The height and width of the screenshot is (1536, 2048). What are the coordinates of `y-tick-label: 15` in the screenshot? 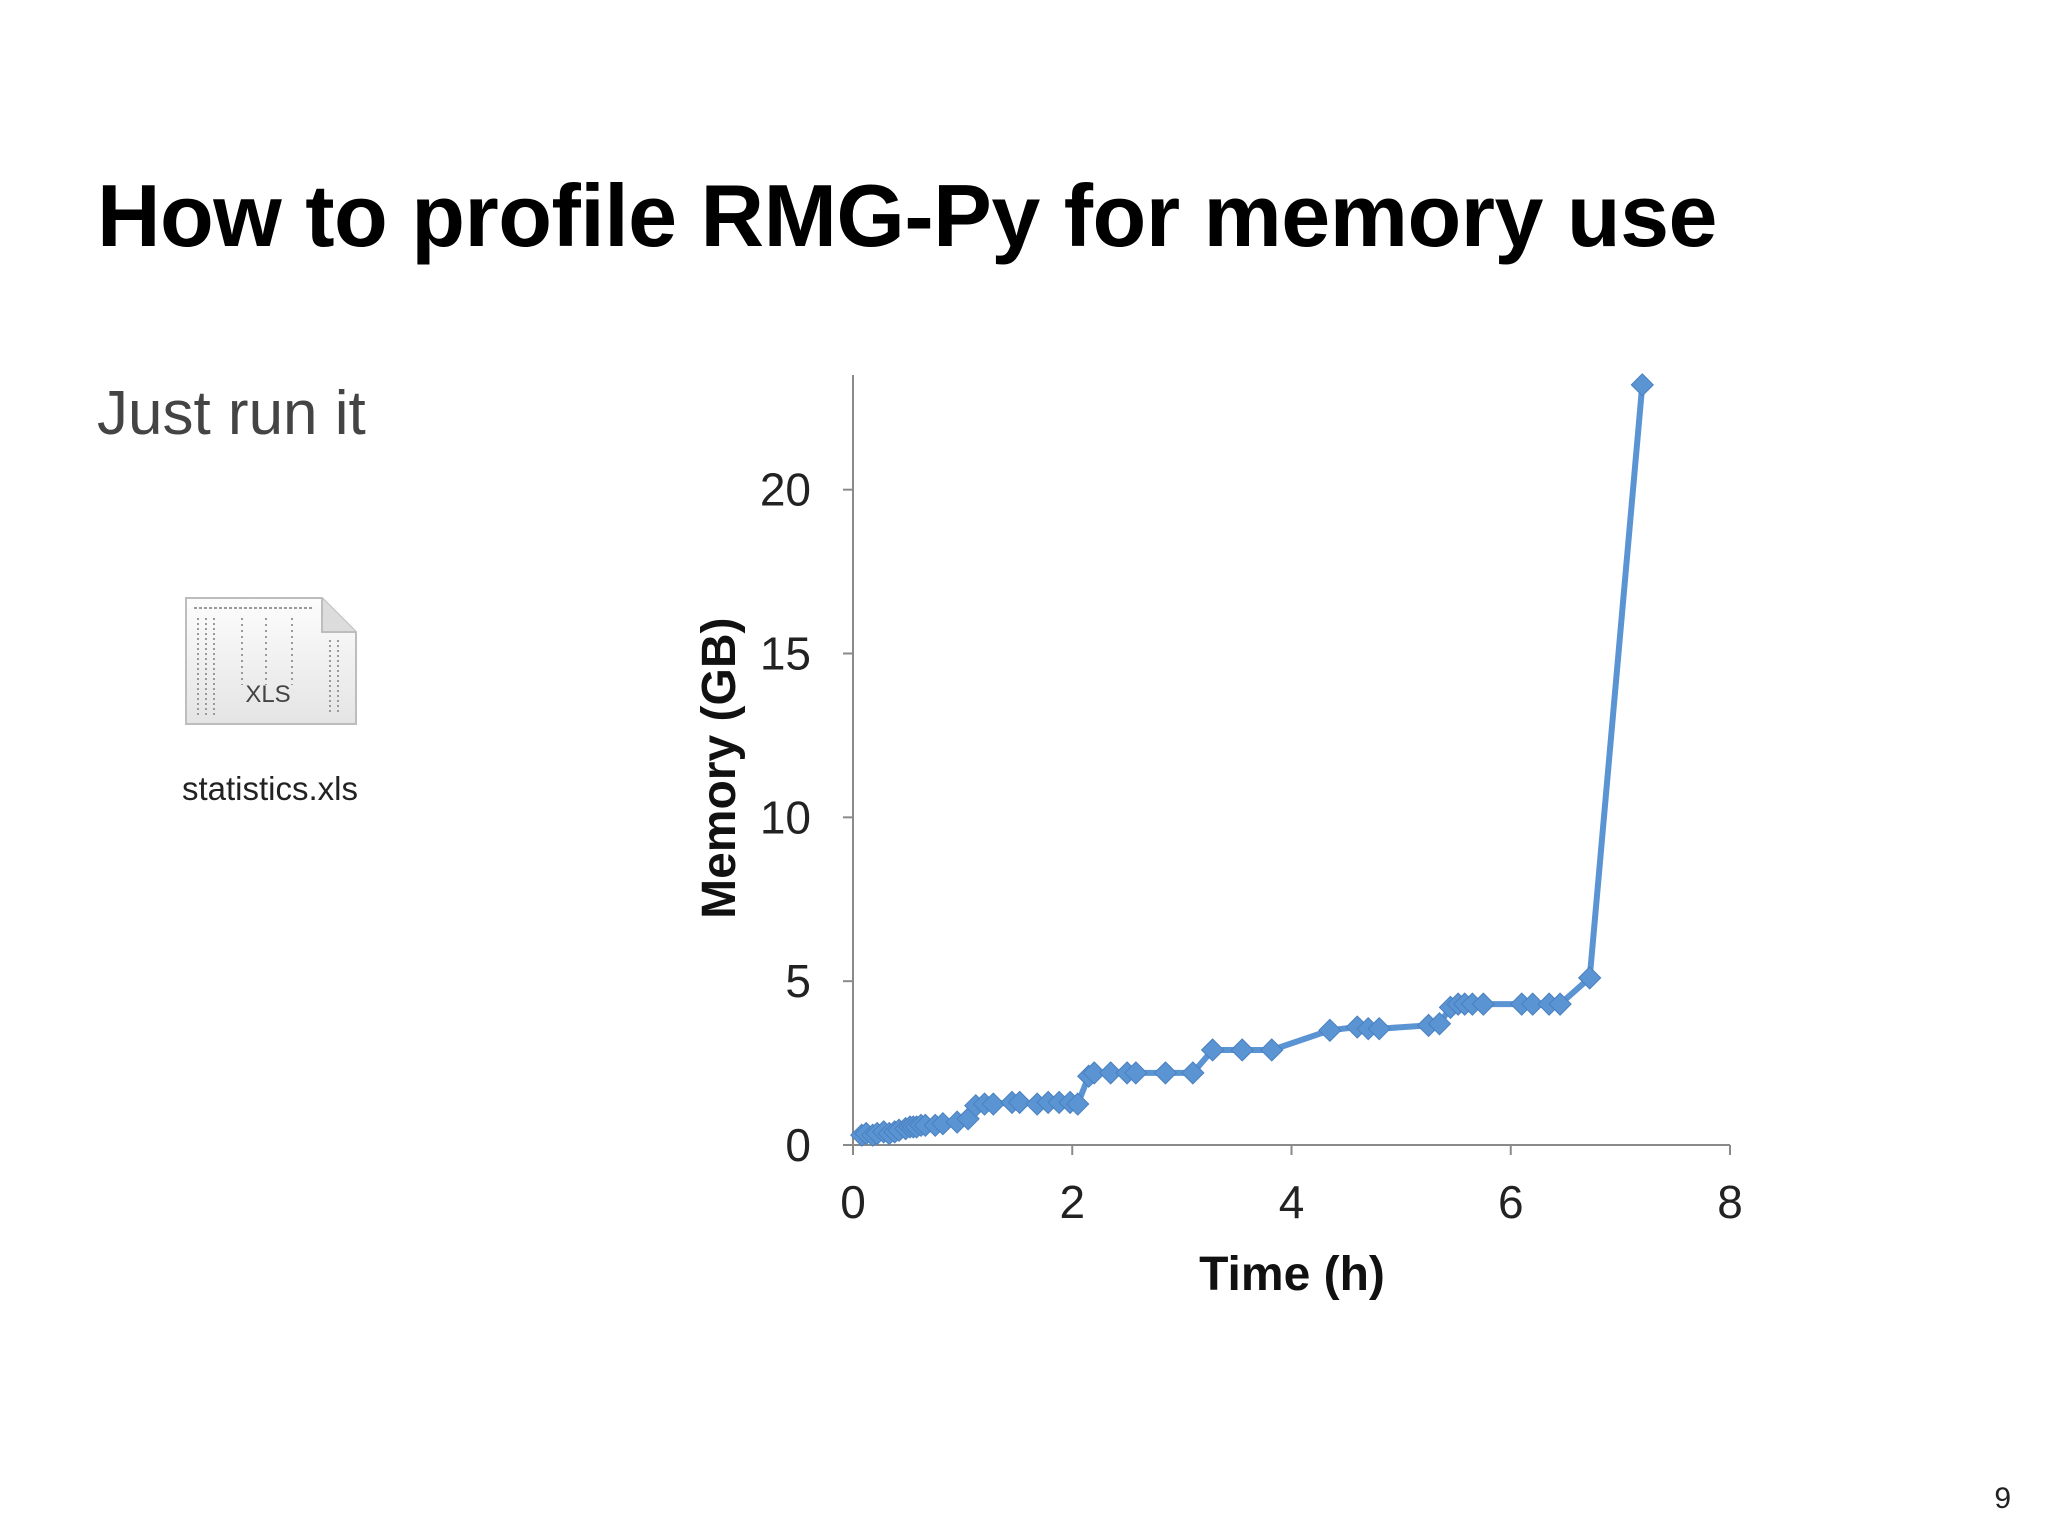 It's located at (785, 654).